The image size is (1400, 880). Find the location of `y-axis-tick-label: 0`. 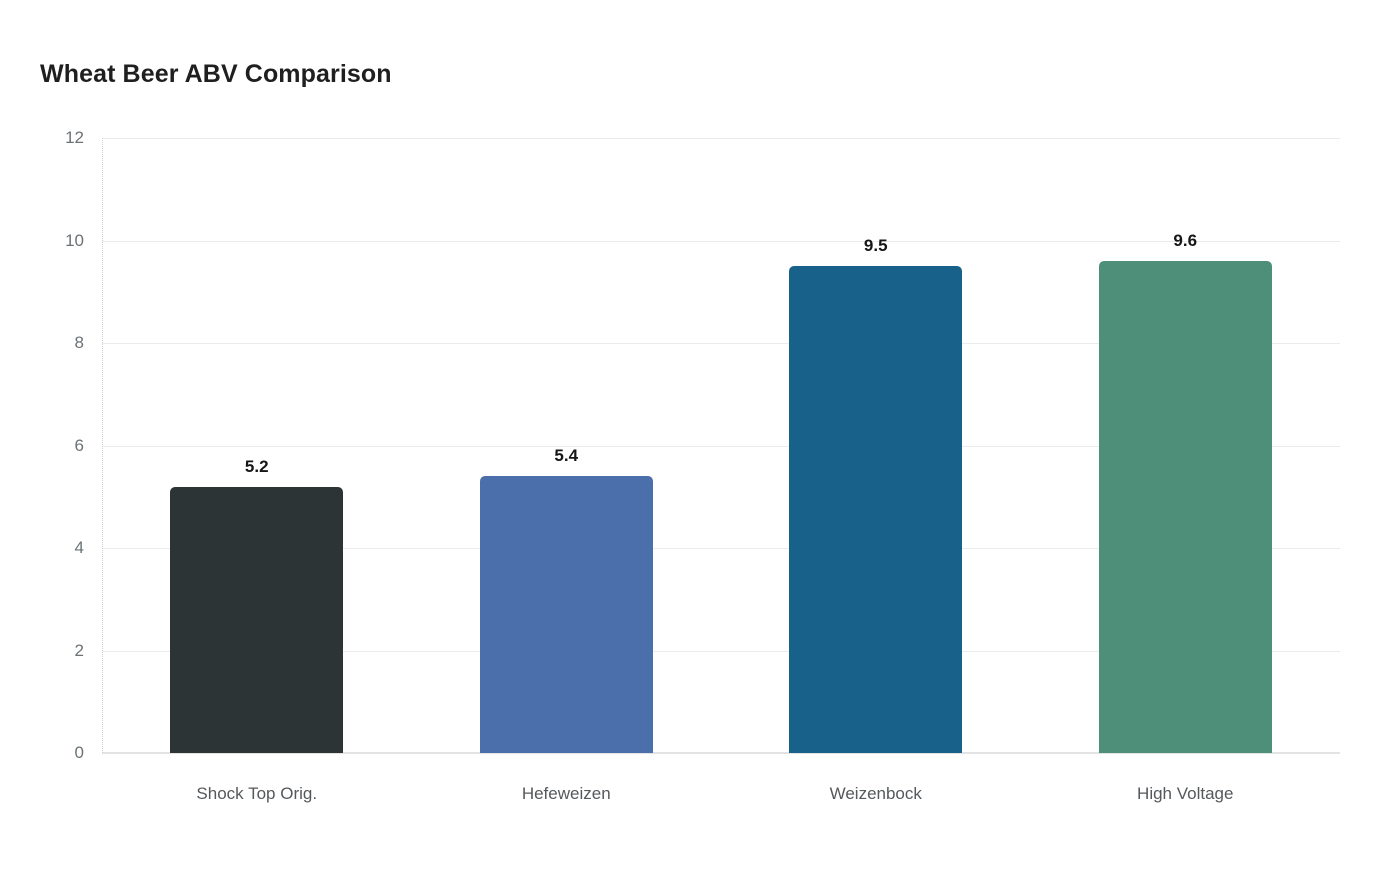

y-axis-tick-label: 0 is located at coordinates (79, 752).